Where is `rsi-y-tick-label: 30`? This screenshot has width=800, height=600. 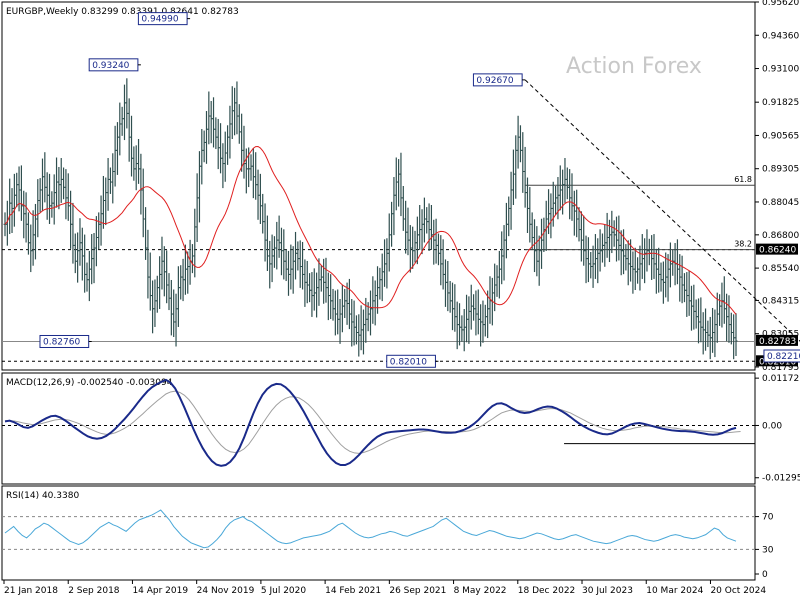
rsi-y-tick-label: 30 is located at coordinates (768, 550).